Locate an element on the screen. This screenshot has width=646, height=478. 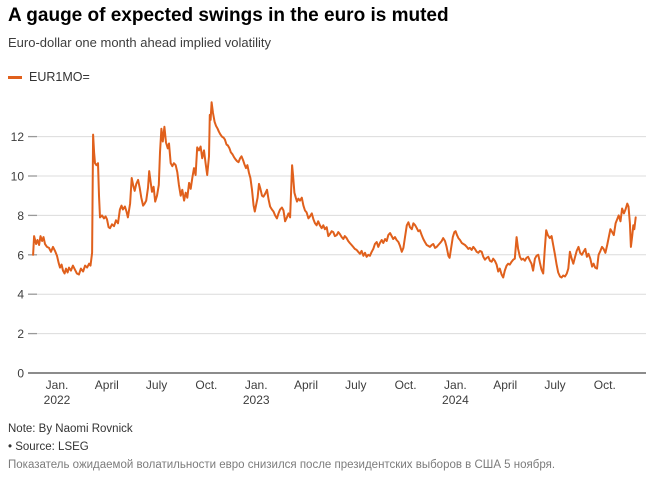
legend-series-label: EUR1MO= is located at coordinates (59, 77).